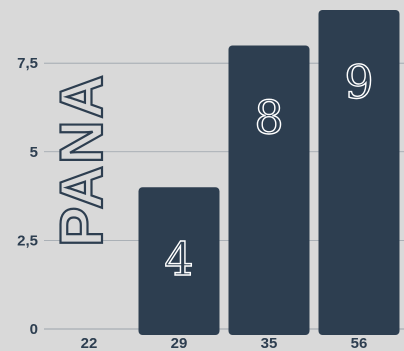 This screenshot has height=351, width=404. What do you see at coordinates (89, 343) in the screenshot?
I see `x-tick-label: 22` at bounding box center [89, 343].